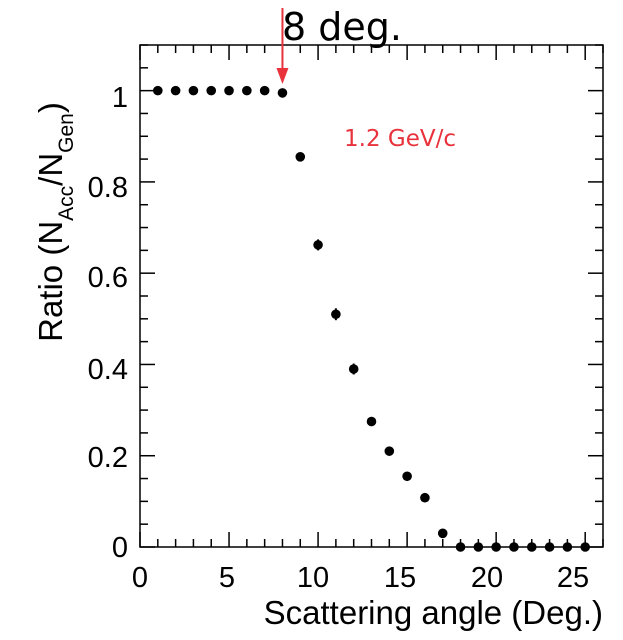 The height and width of the screenshot is (640, 623). Describe the element at coordinates (108, 278) in the screenshot. I see `y-tick-label: 0.6` at that location.